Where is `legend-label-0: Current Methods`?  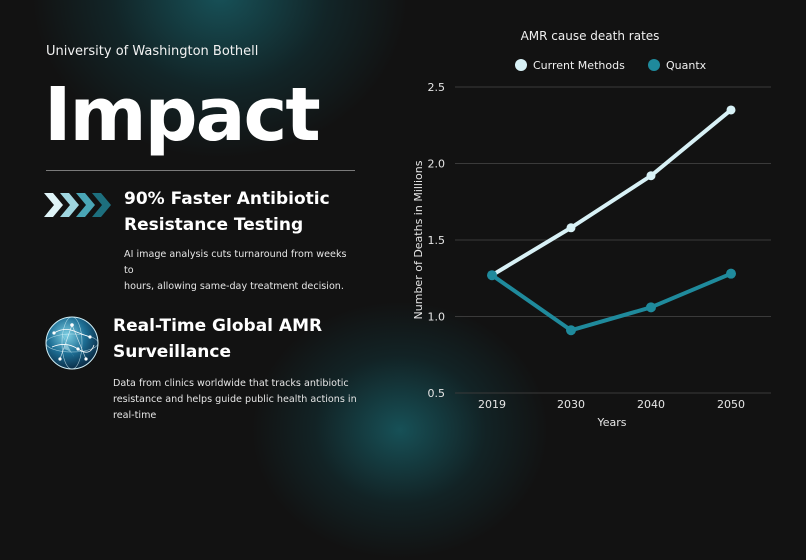
legend-label-0: Current Methods is located at coordinates (579, 65).